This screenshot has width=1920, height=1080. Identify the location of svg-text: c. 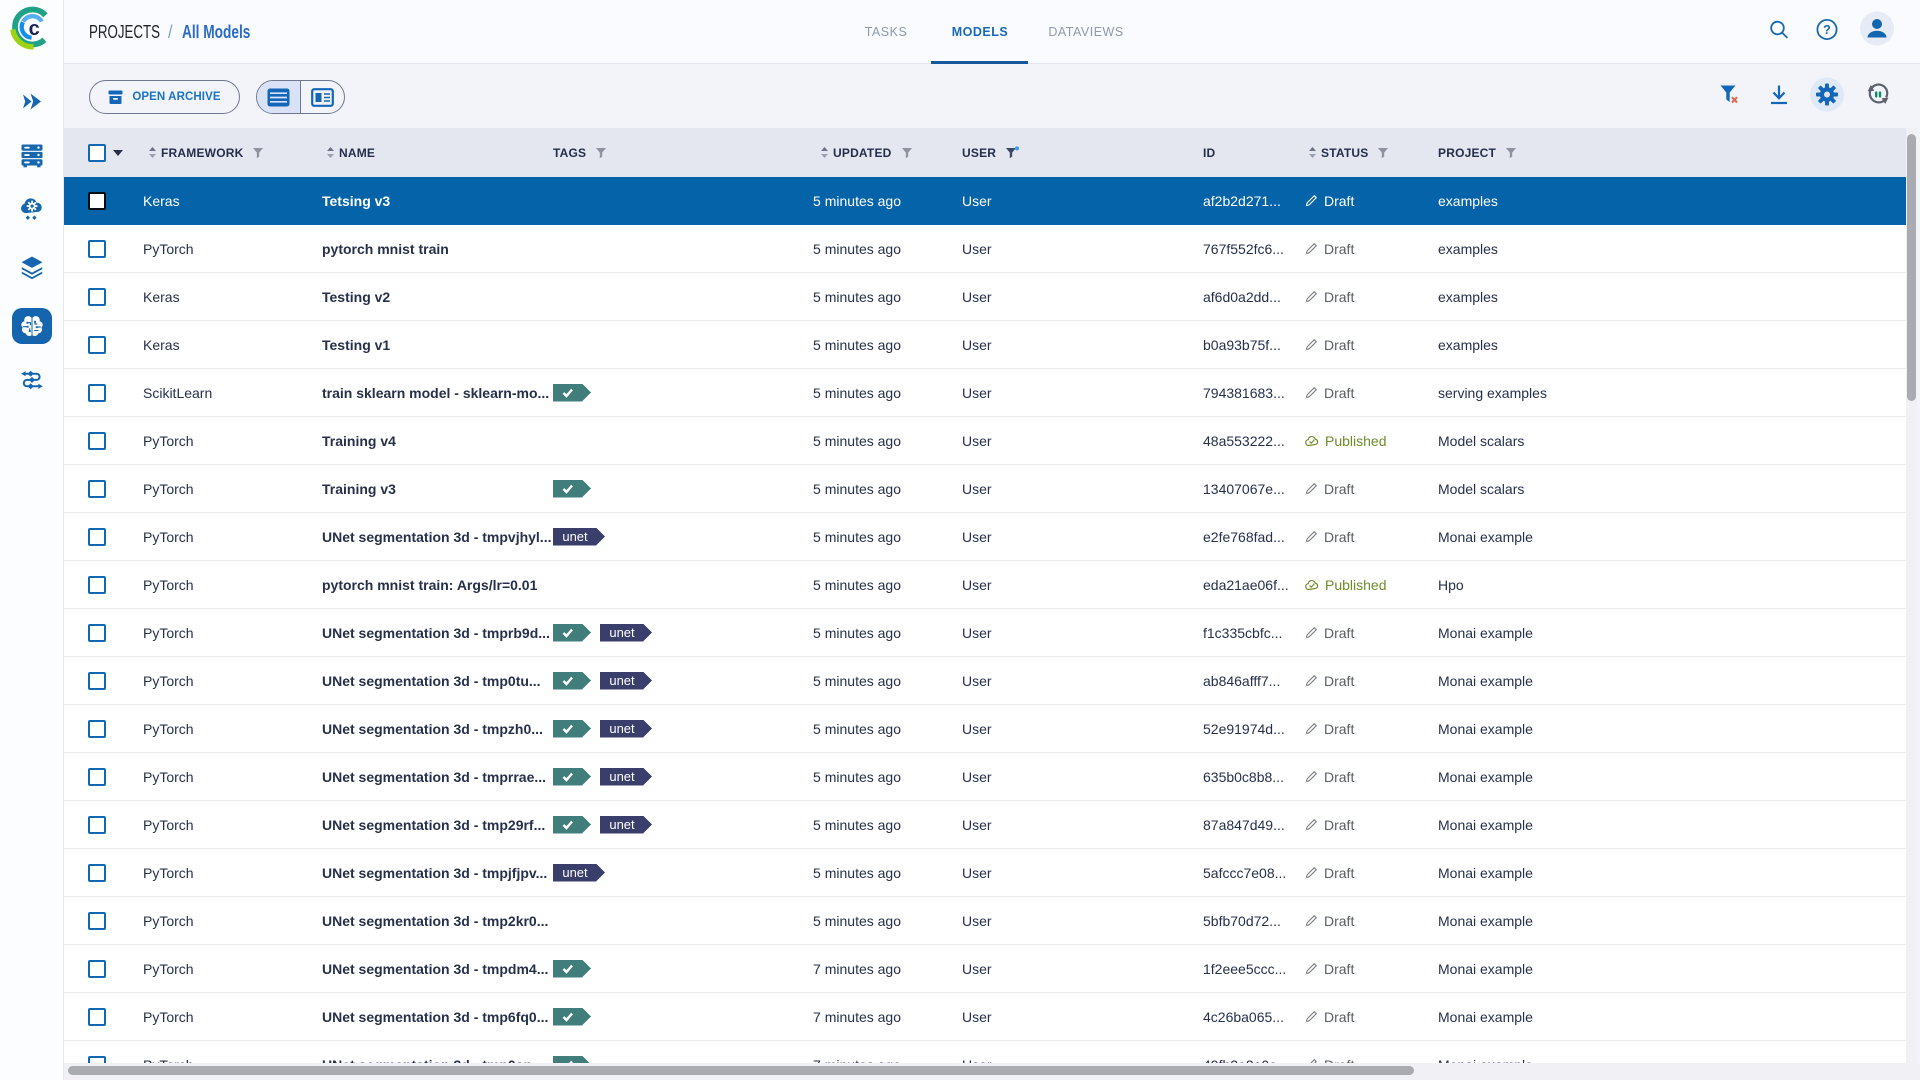
(34, 29).